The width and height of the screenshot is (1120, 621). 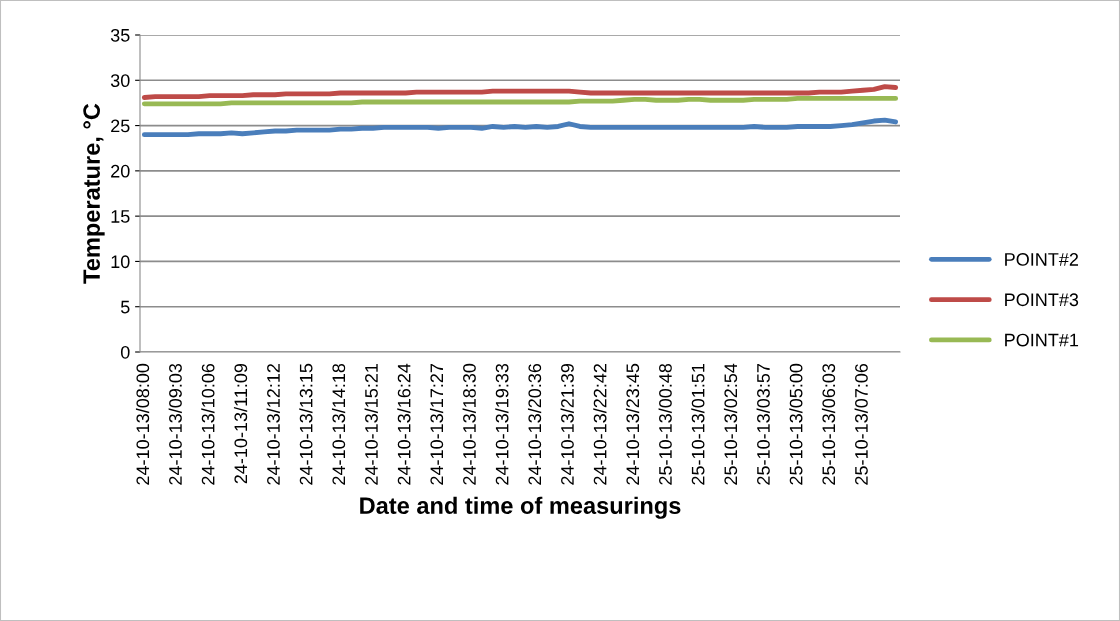 I want to click on x-tick-label: 24-10-13/20:36, so click(x=534, y=424).